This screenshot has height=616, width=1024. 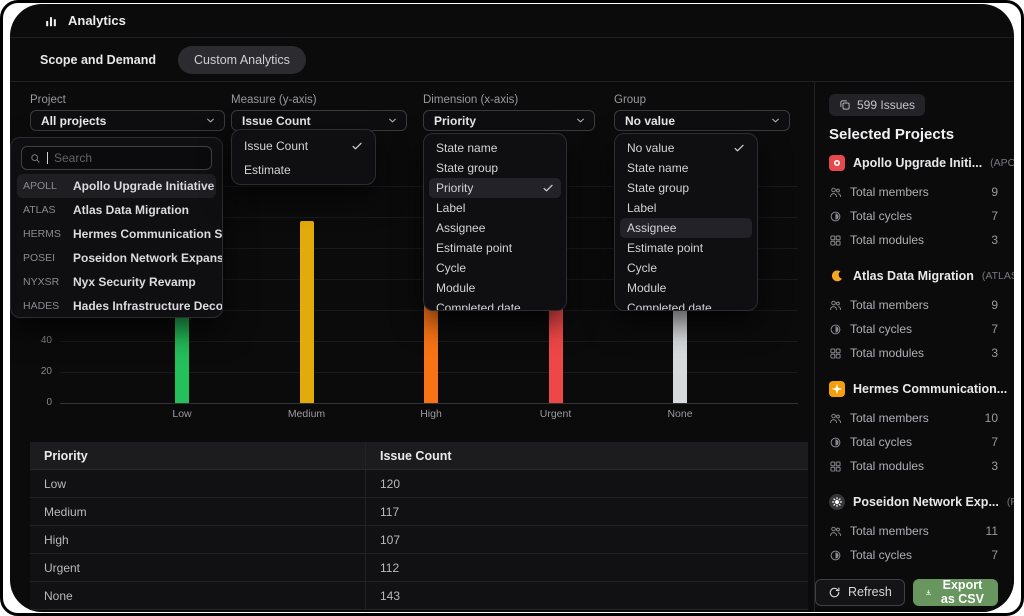 What do you see at coordinates (913, 418) in the screenshot?
I see `stat-row-total-members: Total members 10` at bounding box center [913, 418].